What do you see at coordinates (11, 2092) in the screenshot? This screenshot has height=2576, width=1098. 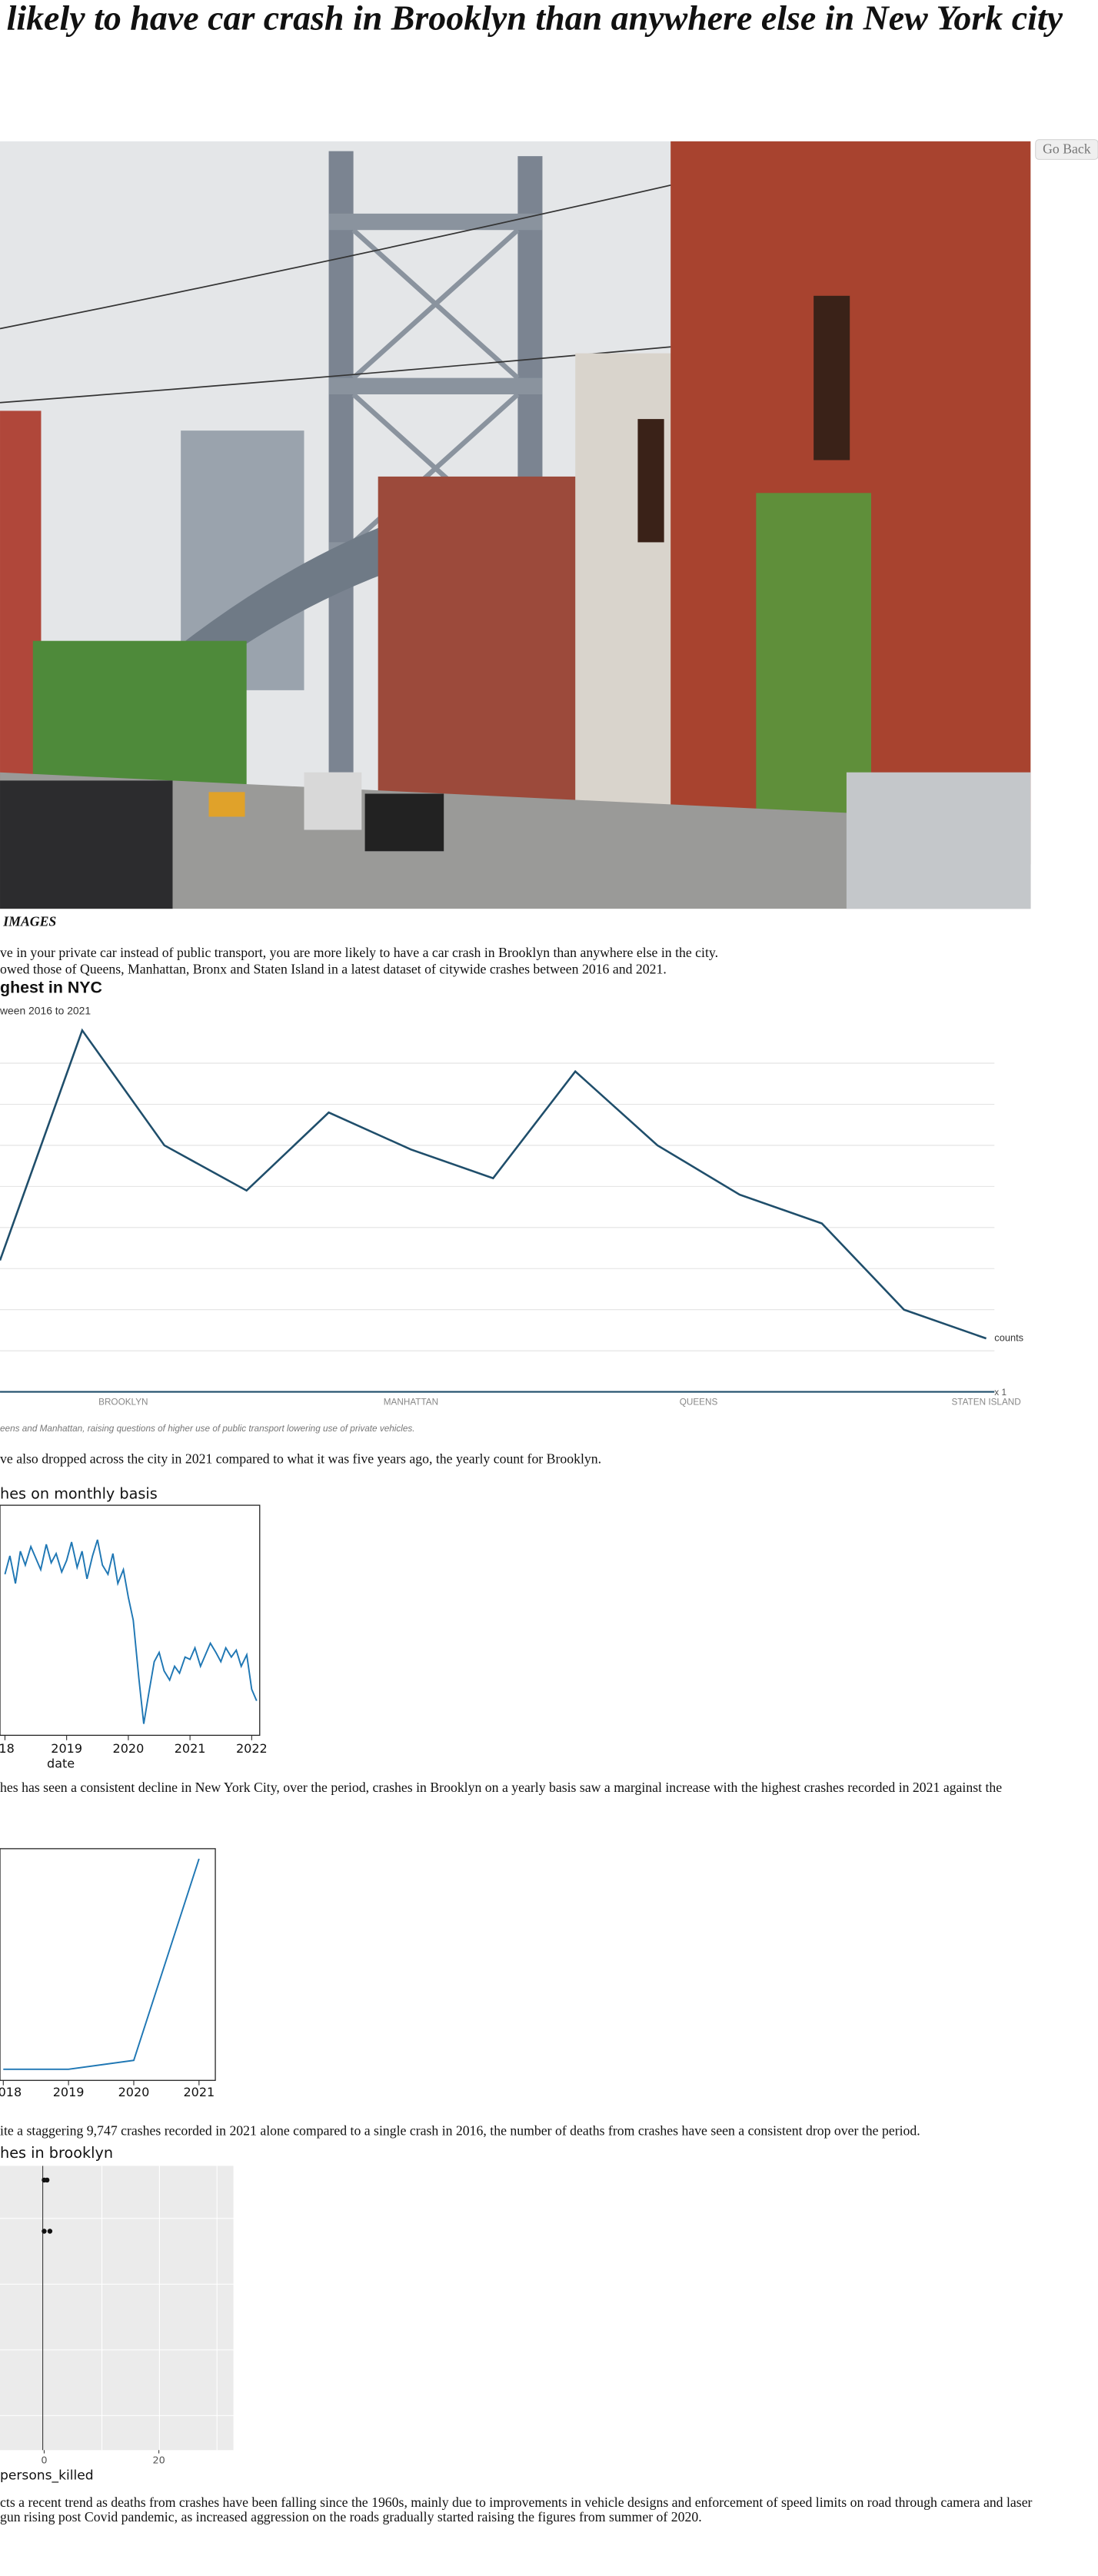 I see `x-tick-label: 018` at bounding box center [11, 2092].